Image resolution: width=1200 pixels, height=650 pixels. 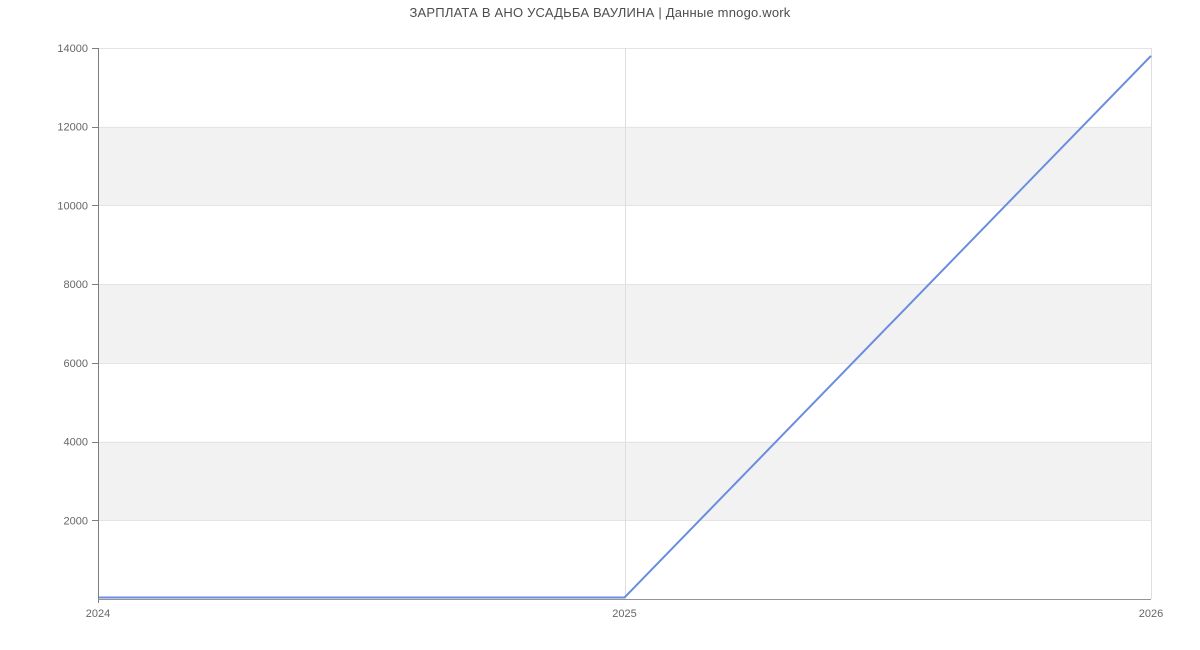 What do you see at coordinates (72, 206) in the screenshot?
I see `y-axis-tick-label: 10000` at bounding box center [72, 206].